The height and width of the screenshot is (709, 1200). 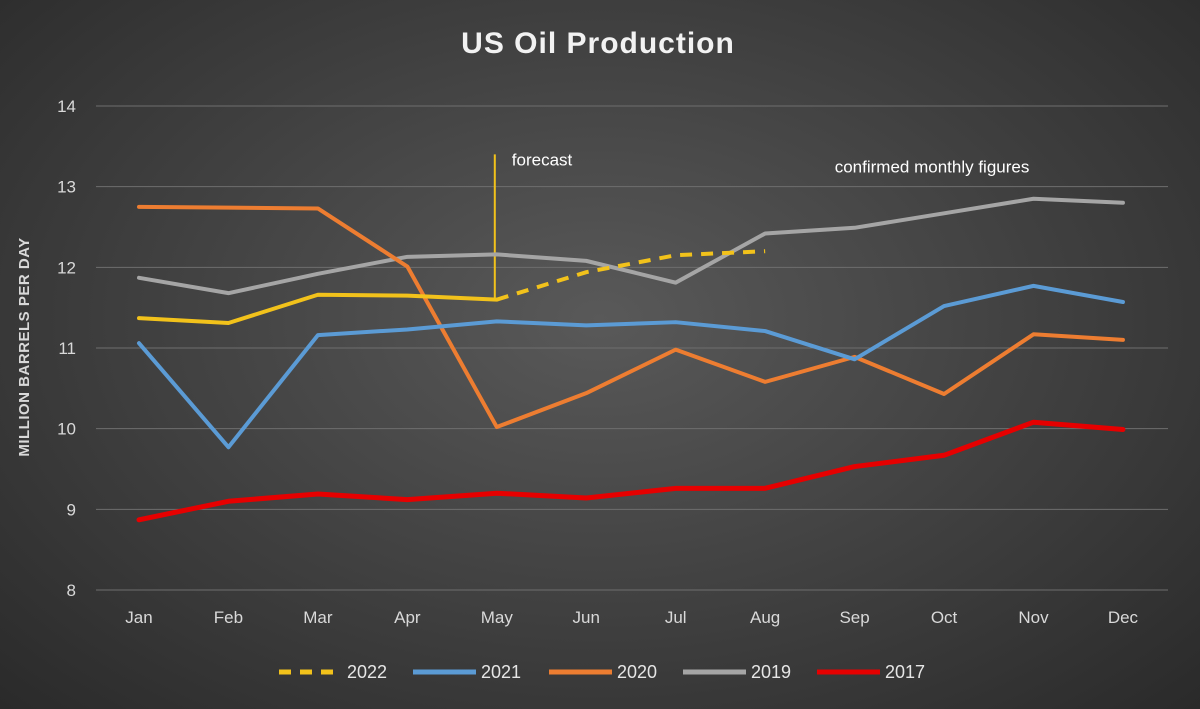 What do you see at coordinates (598, 43) in the screenshot?
I see `chart-title: US Oil Production` at bounding box center [598, 43].